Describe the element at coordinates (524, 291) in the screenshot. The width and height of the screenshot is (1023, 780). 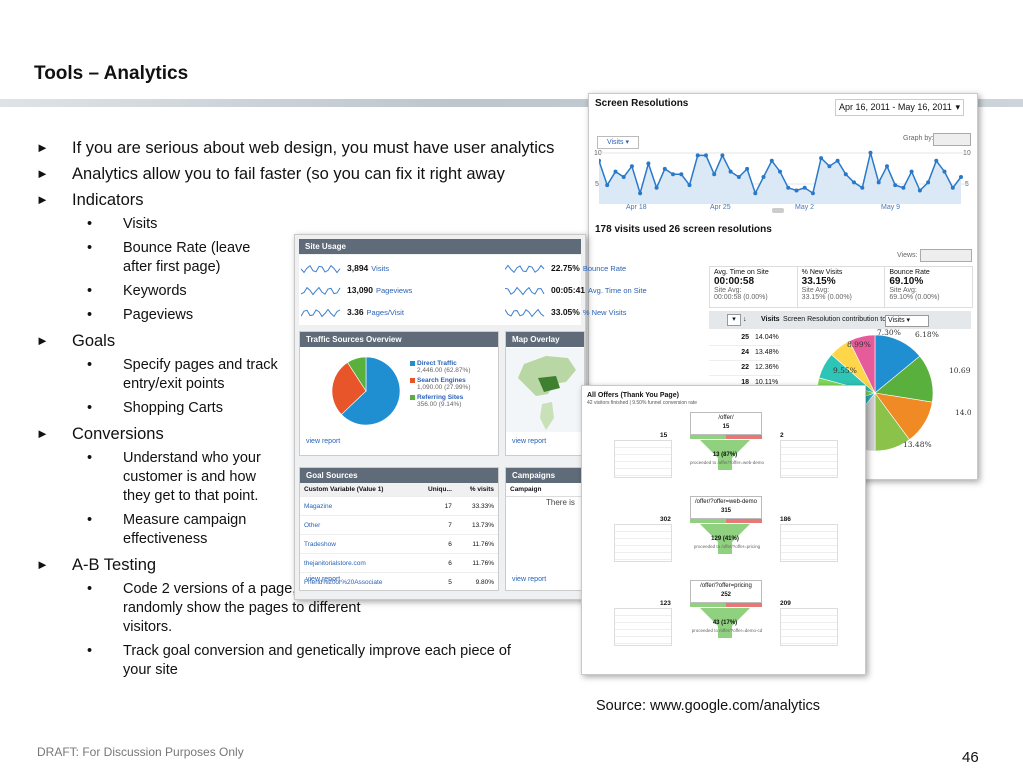
I see `sparkline-path` at that location.